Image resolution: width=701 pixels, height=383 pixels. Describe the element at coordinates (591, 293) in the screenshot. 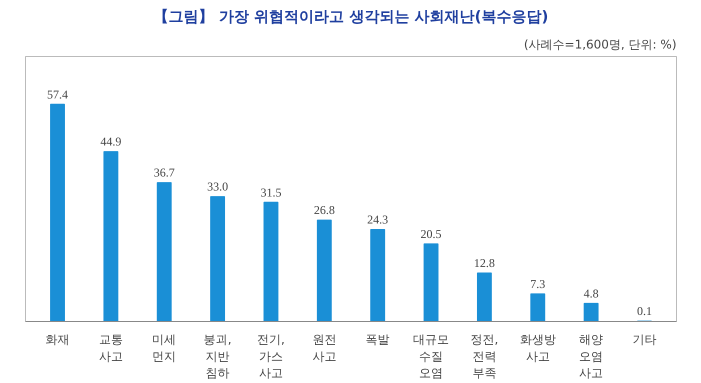

I see `data-label: 4.8` at that location.